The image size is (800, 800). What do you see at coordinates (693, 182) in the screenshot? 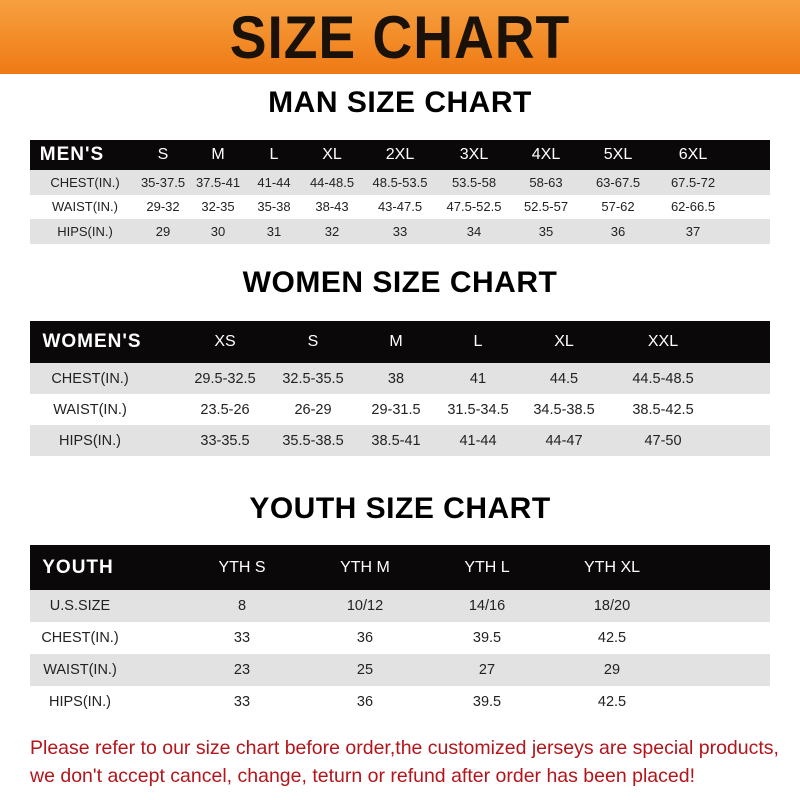
I see `table-cell: 67.5-72` at bounding box center [693, 182].